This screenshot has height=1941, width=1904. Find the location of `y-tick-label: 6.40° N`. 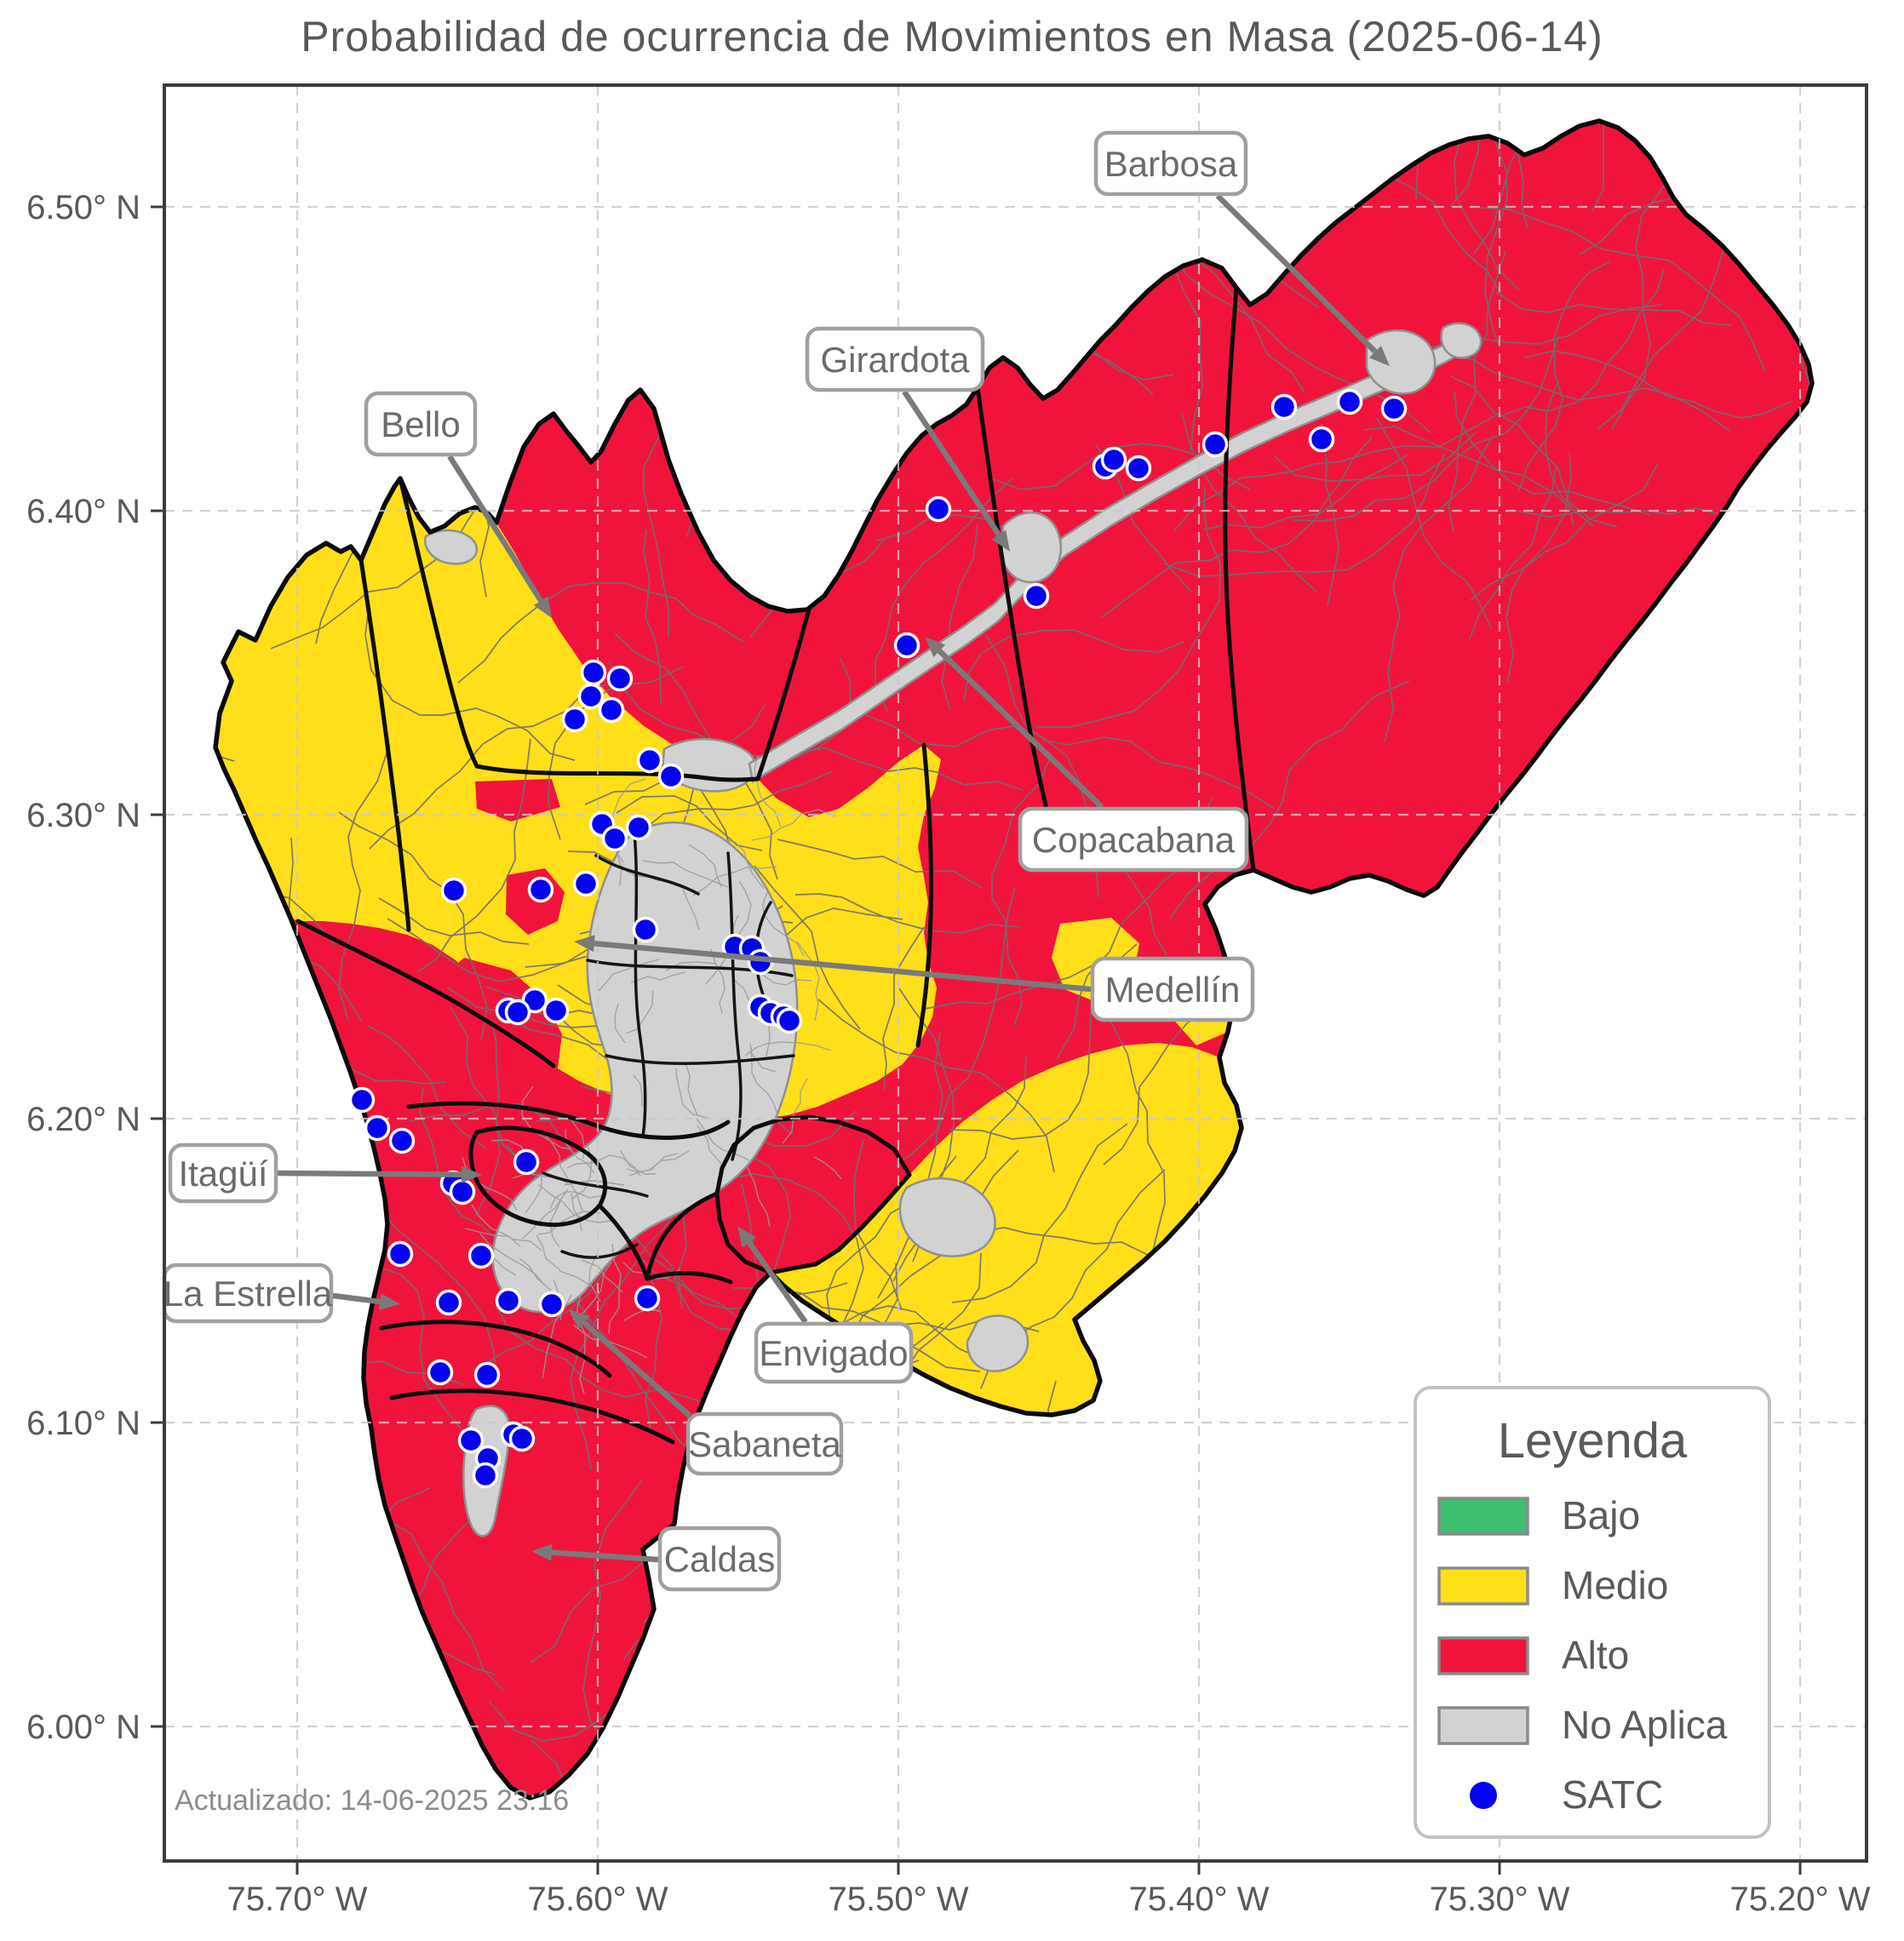

y-tick-label: 6.40° N is located at coordinates (84, 511).